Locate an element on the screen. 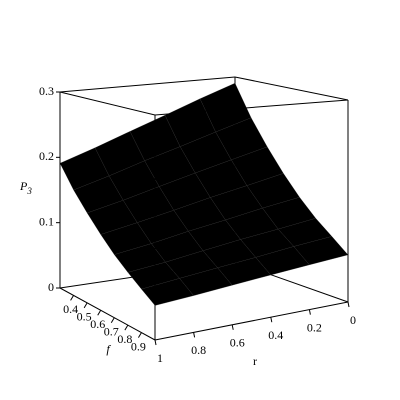 The width and height of the screenshot is (400, 400). x-tick-label: 1 is located at coordinates (160, 358).